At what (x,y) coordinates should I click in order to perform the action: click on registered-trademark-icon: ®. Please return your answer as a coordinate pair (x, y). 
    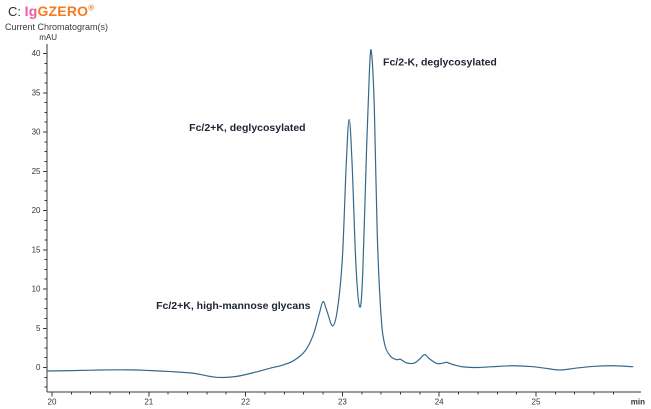
    Looking at the image, I should click on (91, 8).